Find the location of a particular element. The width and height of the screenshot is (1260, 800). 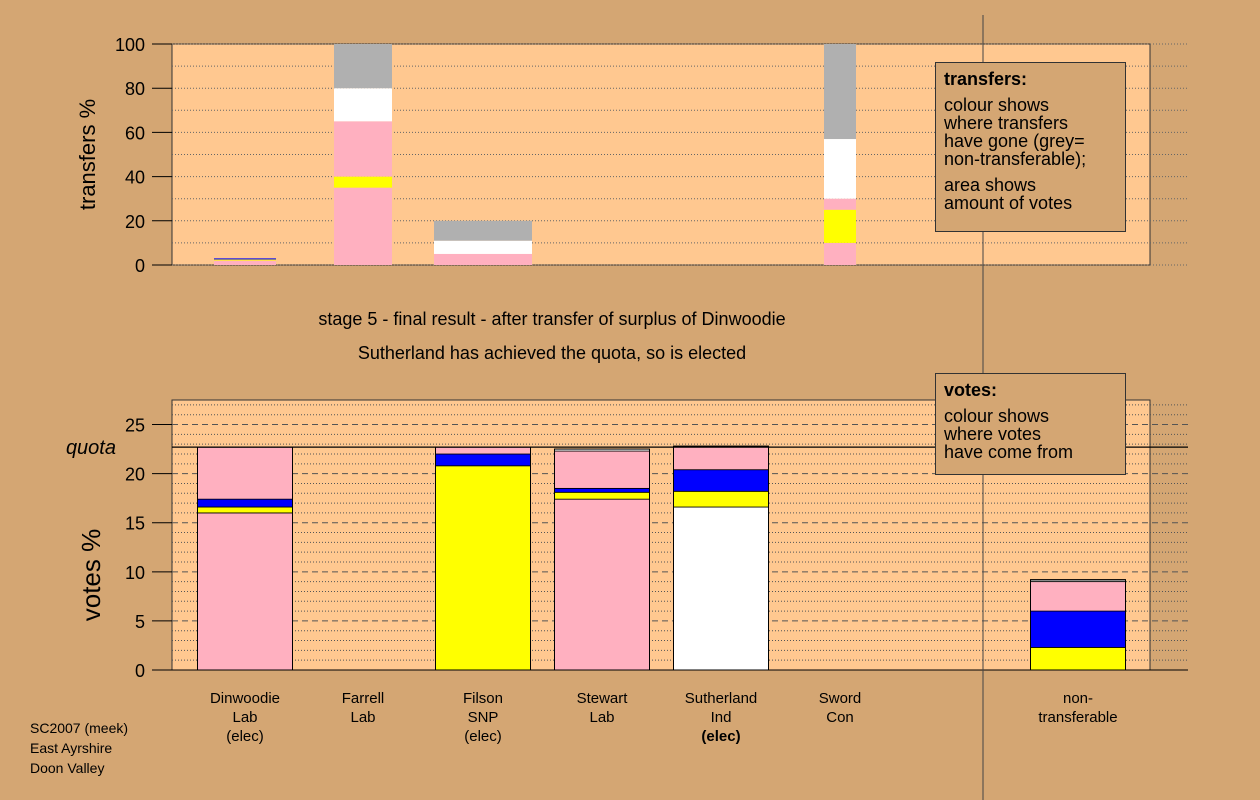

votes-y-tick-label: 10 is located at coordinates (135, 573).